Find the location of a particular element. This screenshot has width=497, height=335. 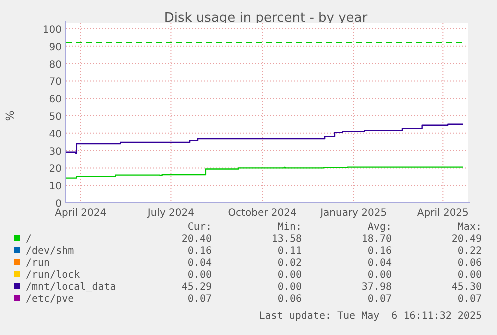

y-axis-title: % is located at coordinates (10, 116).